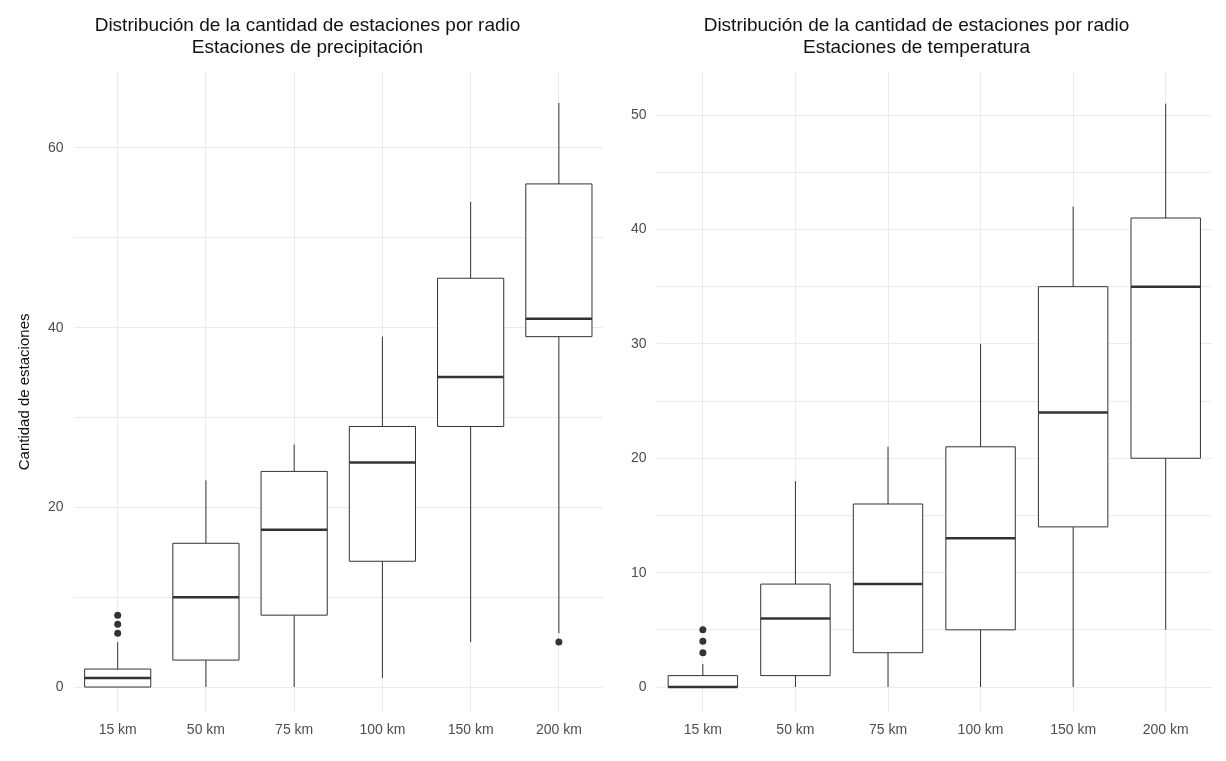 This screenshot has height=761, width=1226. I want to click on y-tick-label: 50, so click(638, 113).